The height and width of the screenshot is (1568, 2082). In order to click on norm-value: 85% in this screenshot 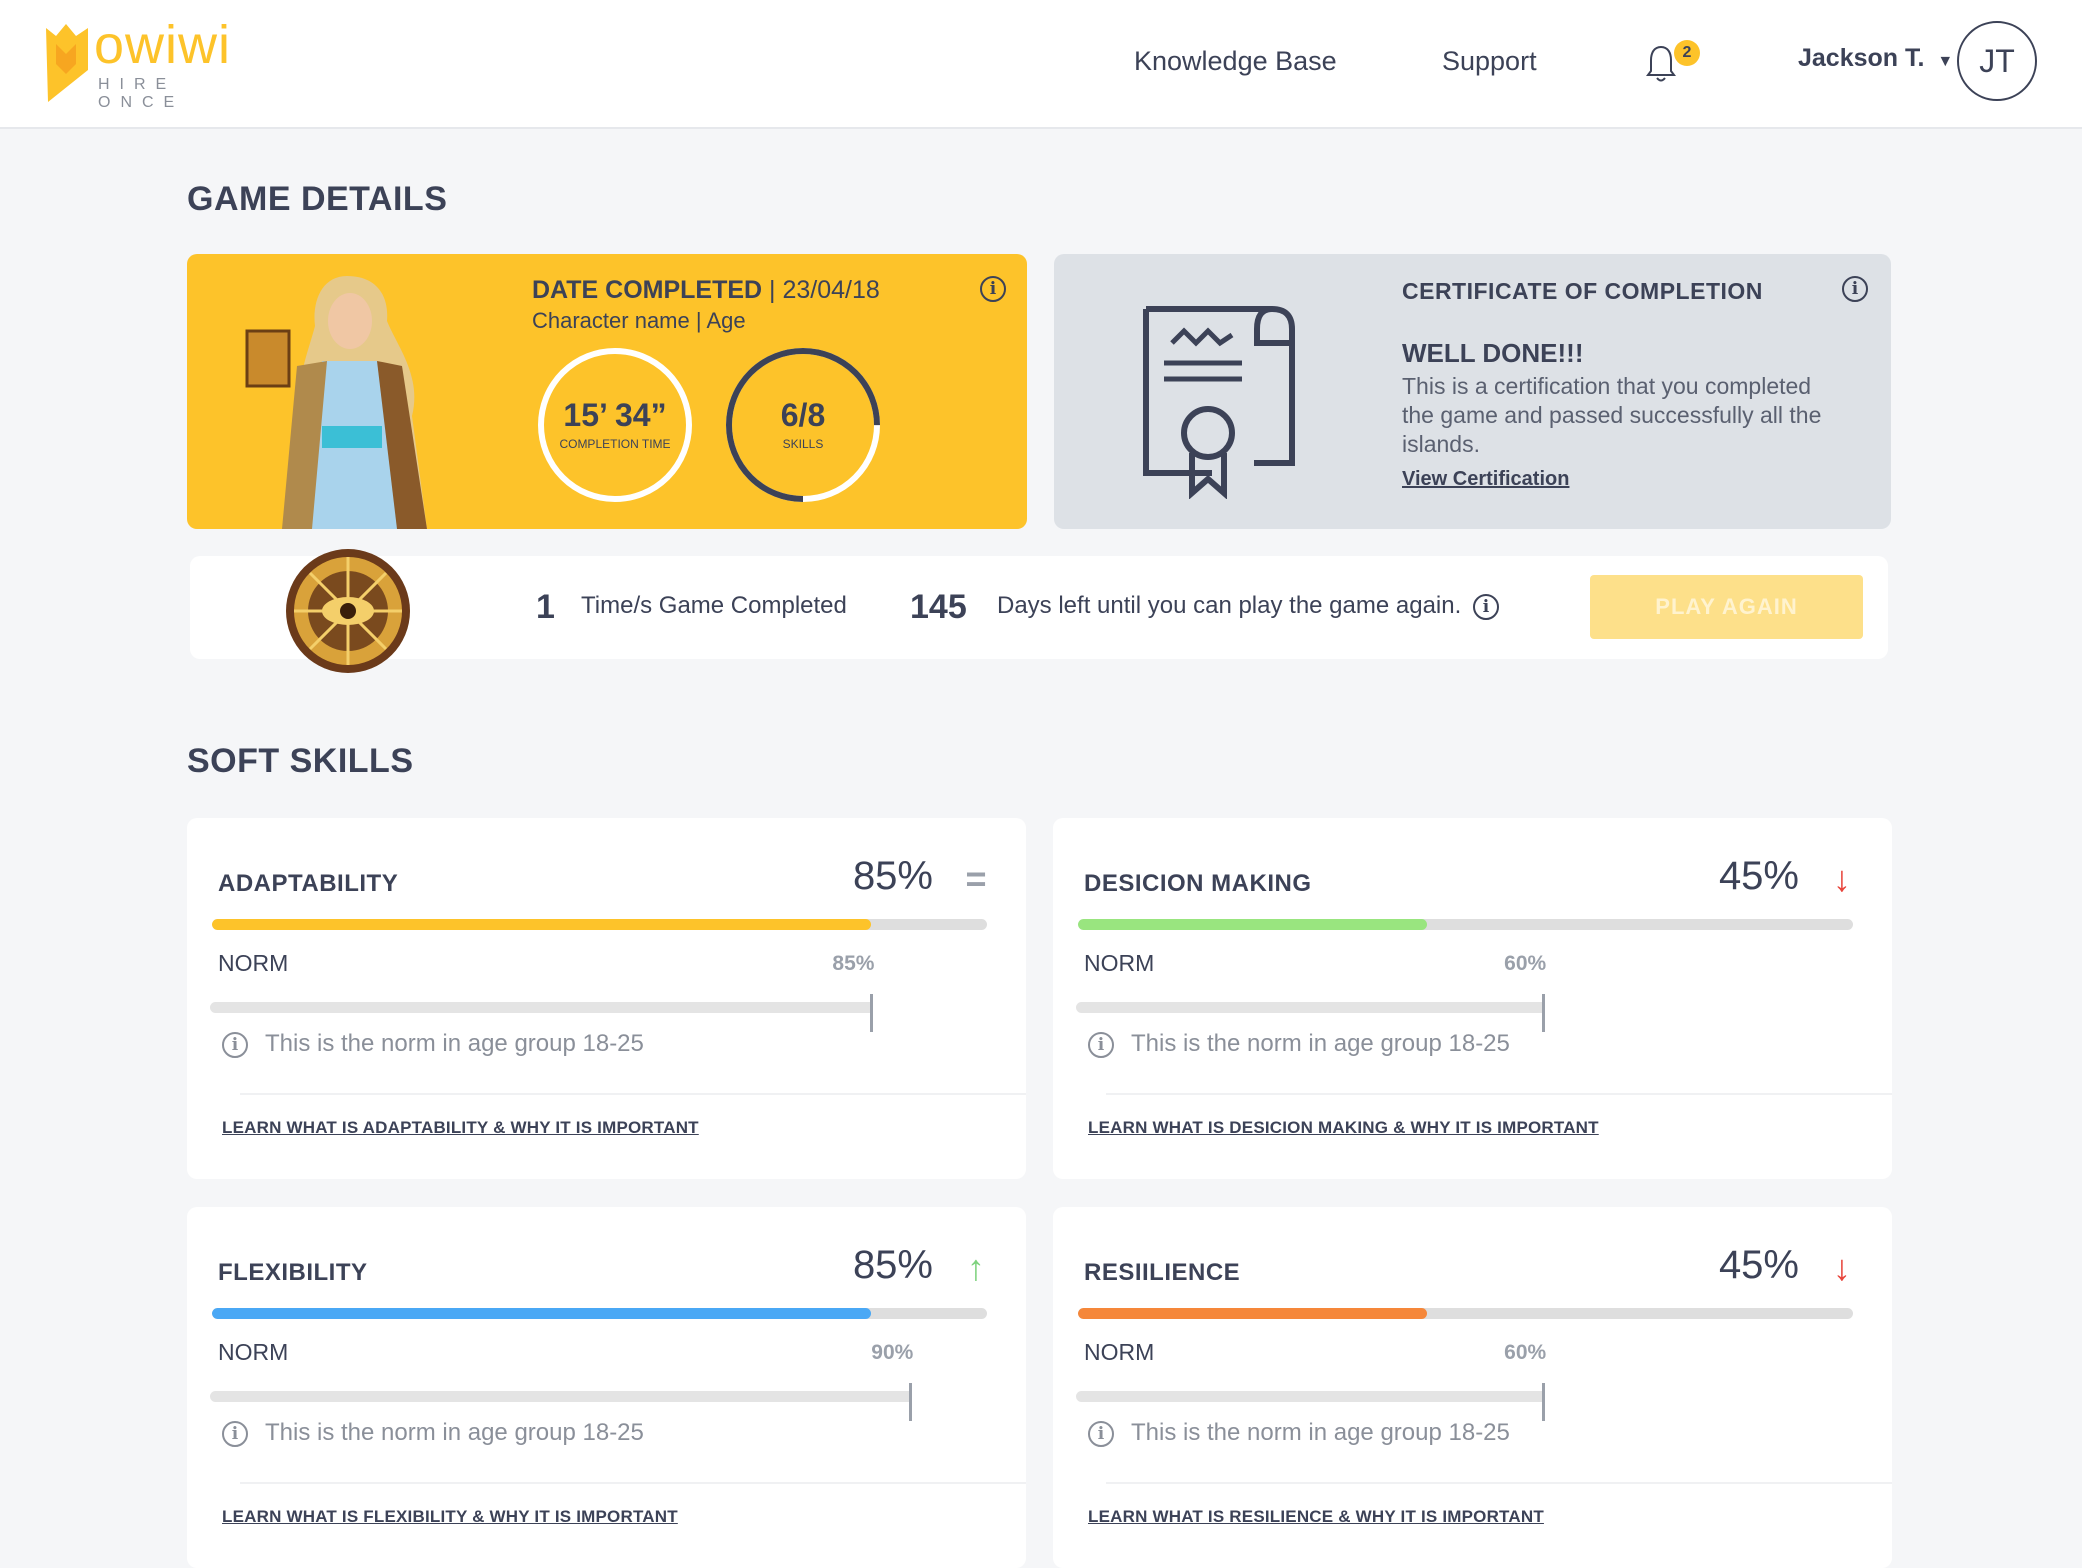, I will do `click(853, 963)`.